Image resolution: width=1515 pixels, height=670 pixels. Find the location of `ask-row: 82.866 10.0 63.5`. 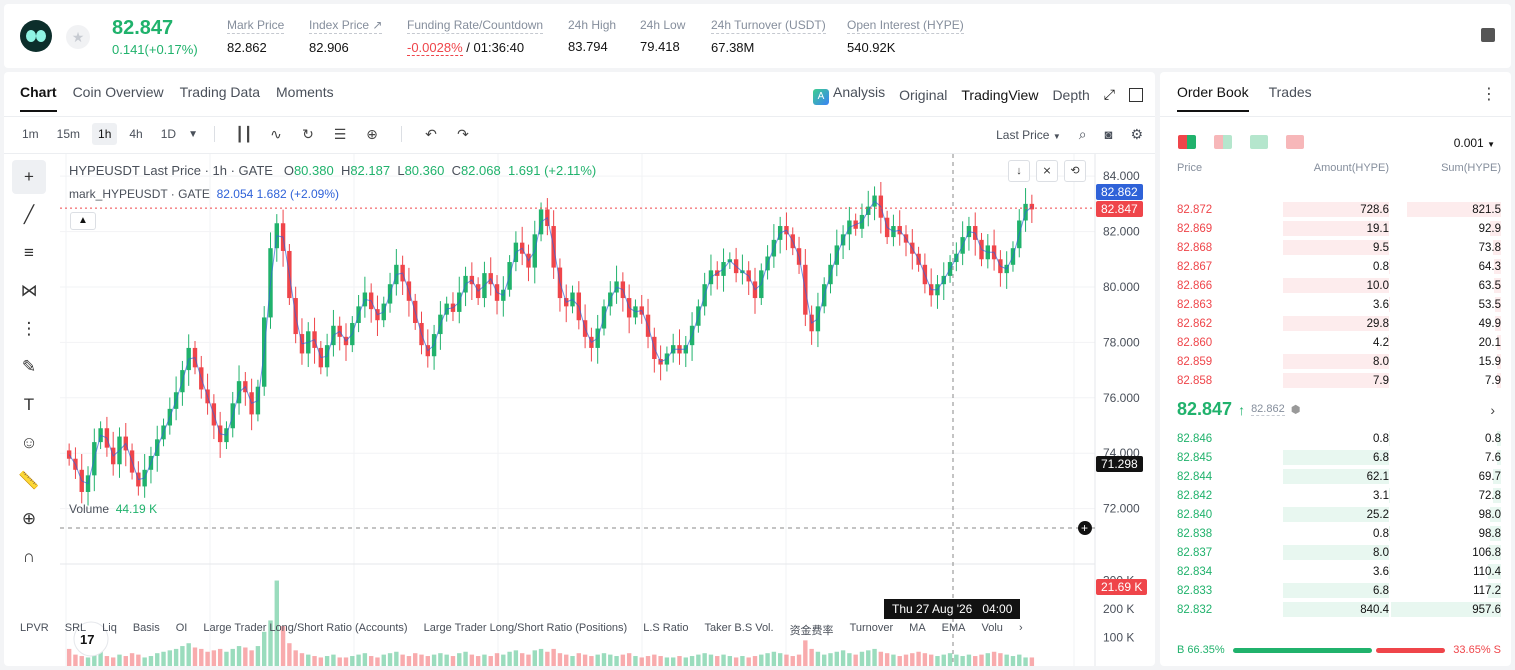

ask-row: 82.866 10.0 63.5 is located at coordinates (1339, 285).